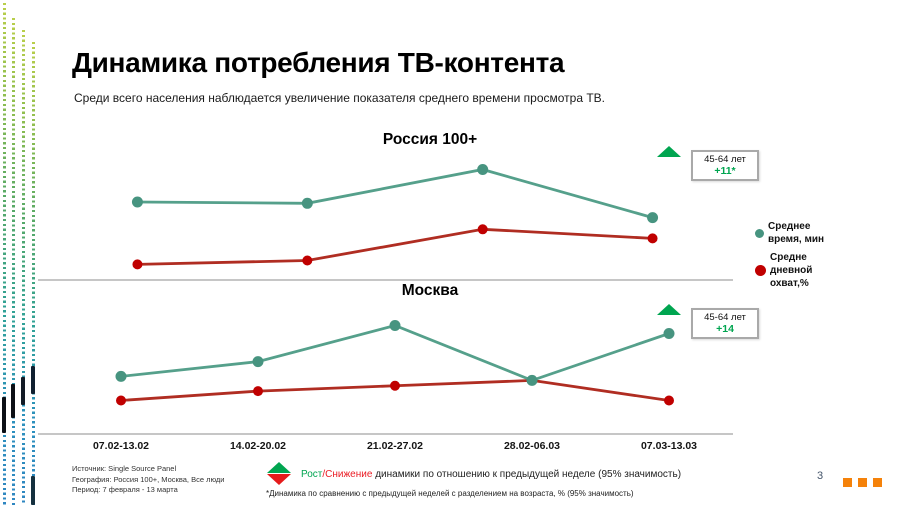 Image resolution: width=900 pixels, height=505 pixels. Describe the element at coordinates (430, 139) in the screenshot. I see `chart-title-russia: Россия 100+` at that location.